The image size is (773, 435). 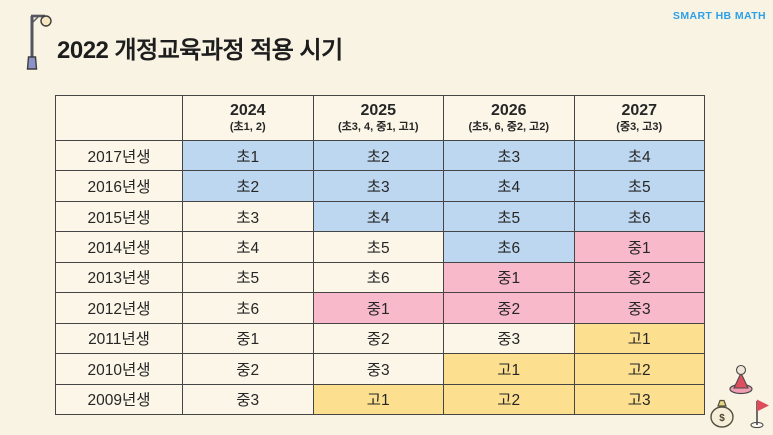 What do you see at coordinates (119, 338) in the screenshot?
I see `birth-year-label: 2011년생` at bounding box center [119, 338].